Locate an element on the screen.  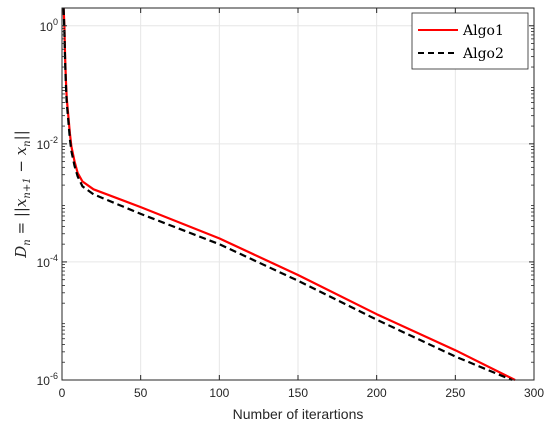
y-axis-label: Dn = ||xn+1 − xn|| is located at coordinates (22, 194).